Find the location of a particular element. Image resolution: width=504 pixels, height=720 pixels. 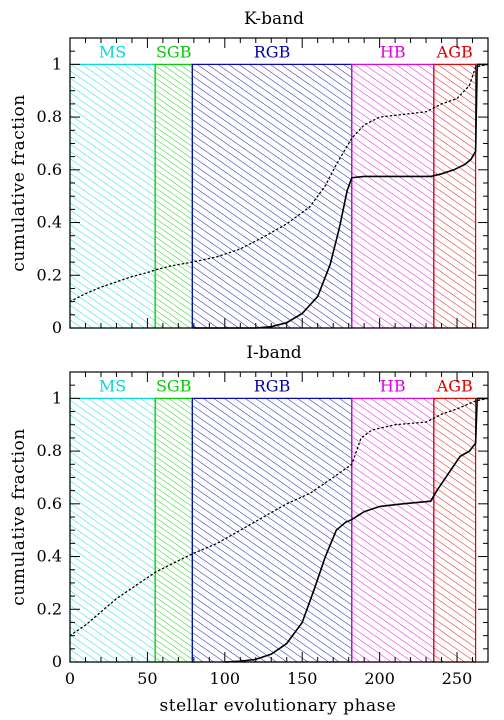

i-band-region-sgb-fill is located at coordinates (174, 530).